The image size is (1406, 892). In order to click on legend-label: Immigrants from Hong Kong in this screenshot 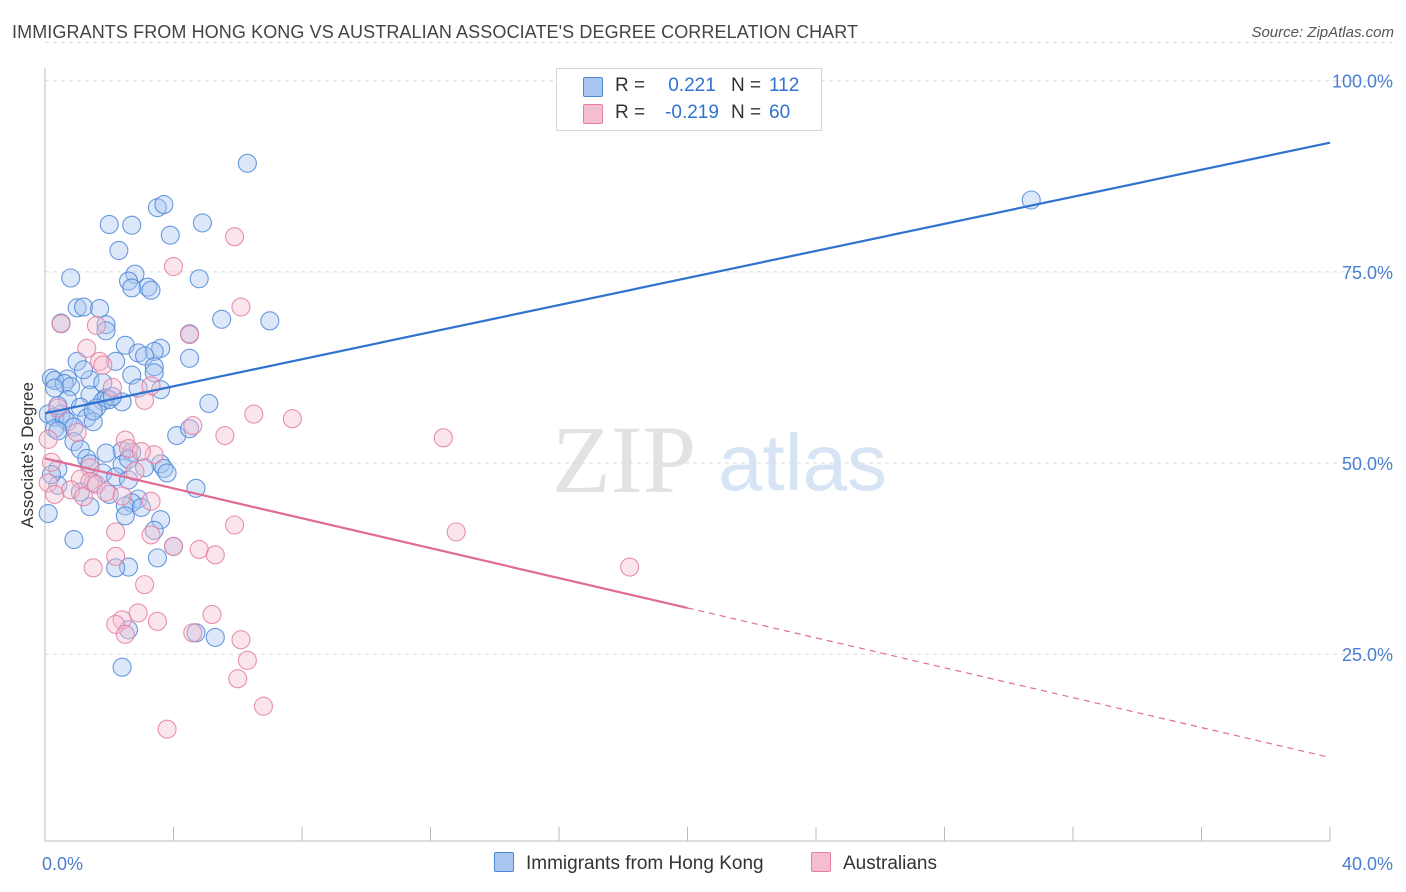, I will do `click(645, 863)`.